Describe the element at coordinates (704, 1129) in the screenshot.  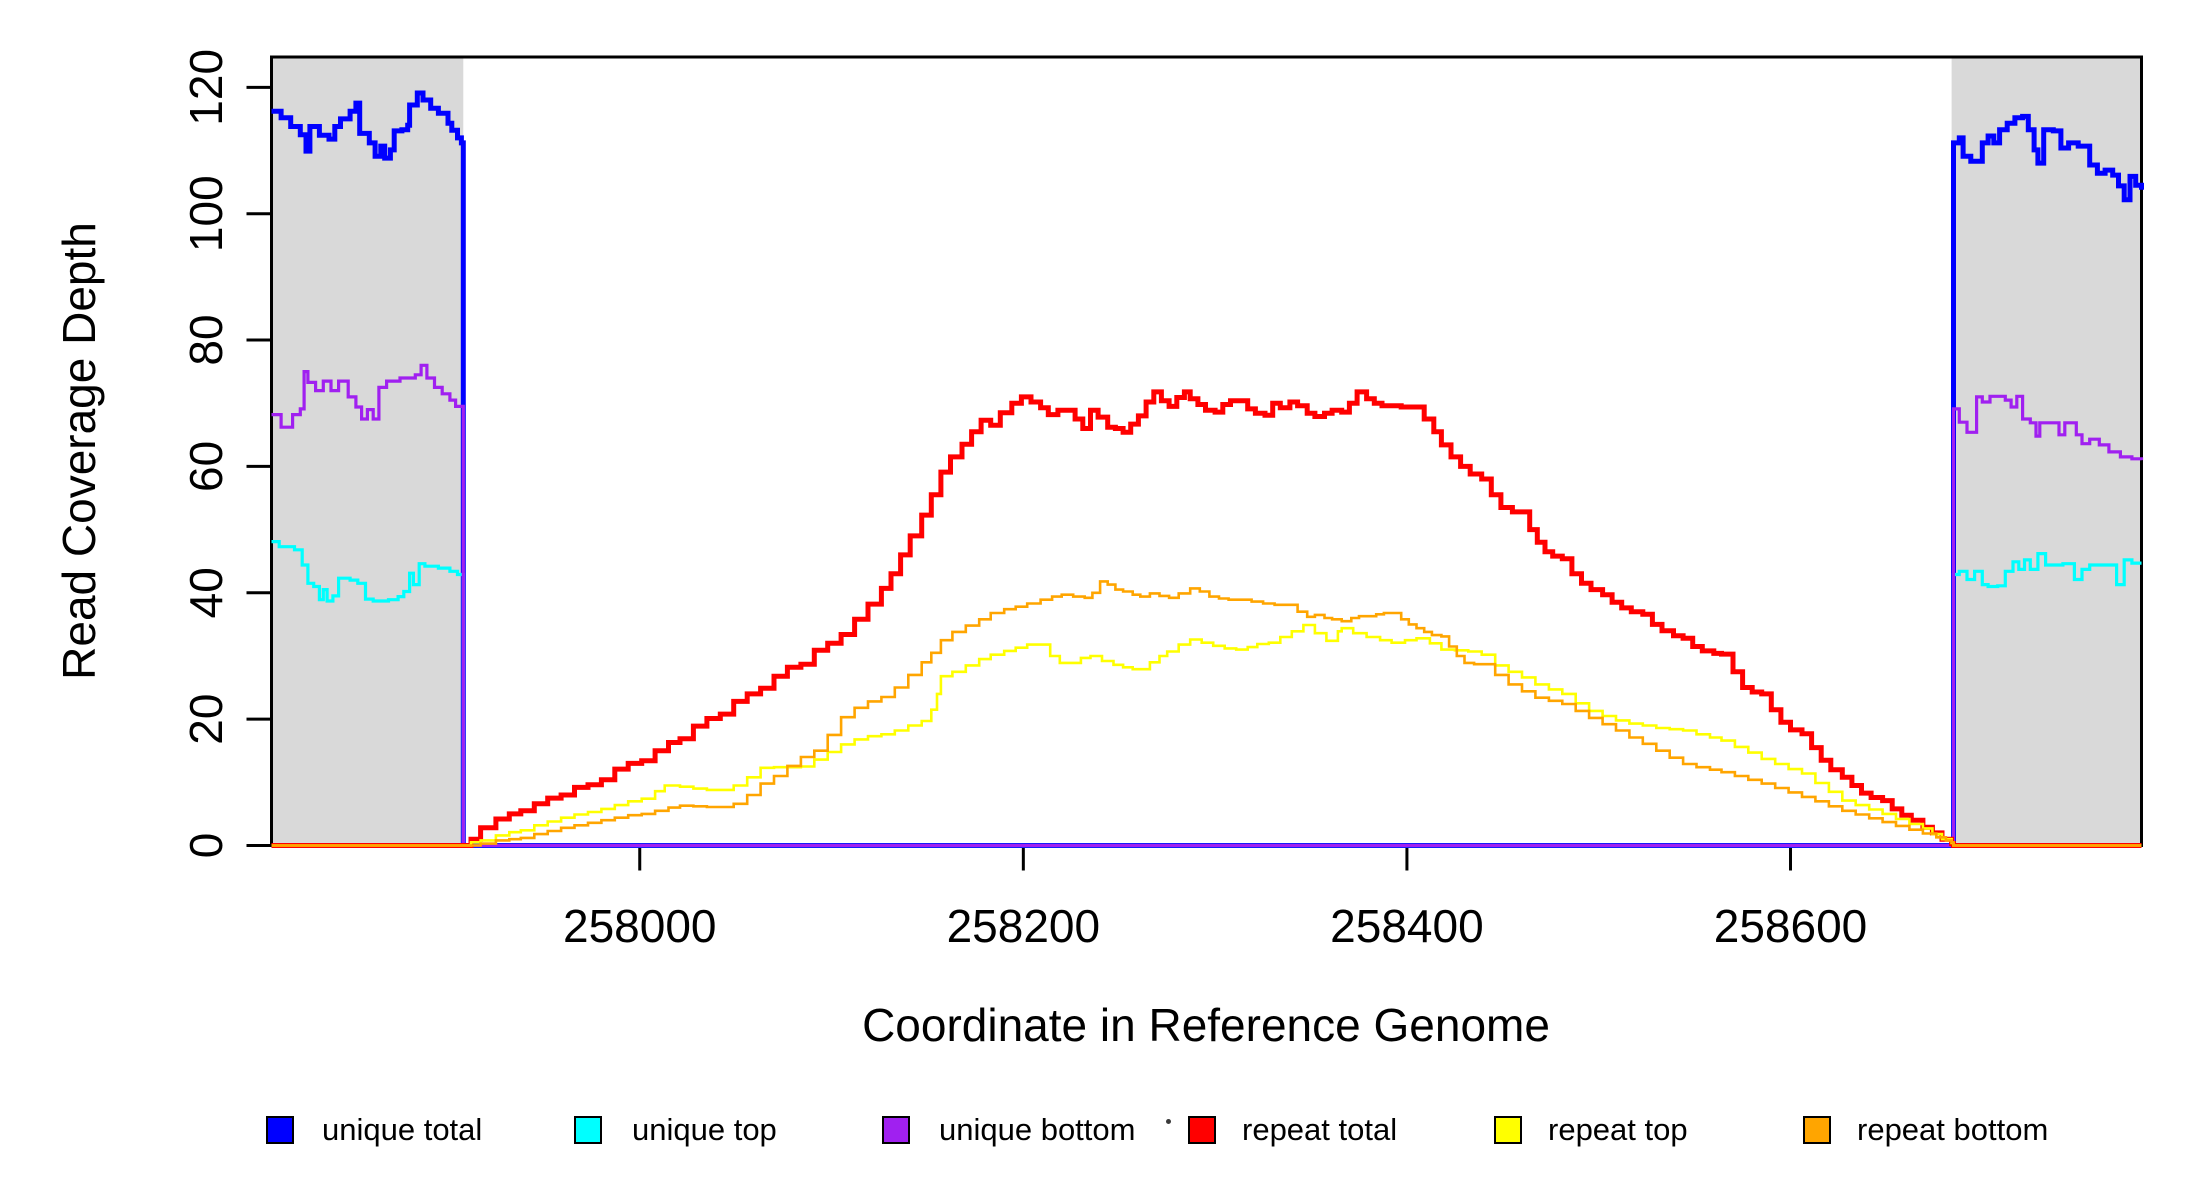
I see `legend-label-unique-top: unique top` at that location.